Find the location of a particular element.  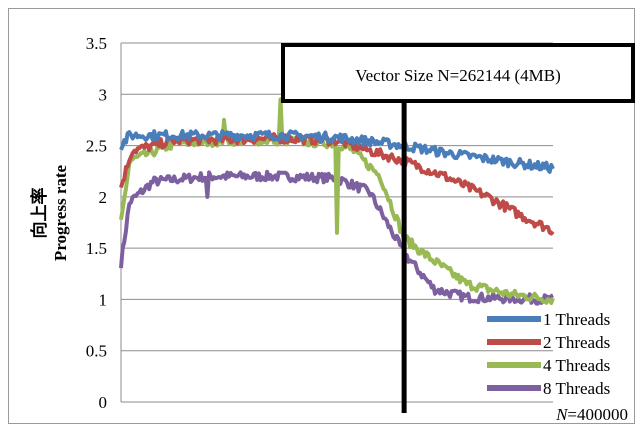

y-tick-label: 1.5 is located at coordinates (96, 248).